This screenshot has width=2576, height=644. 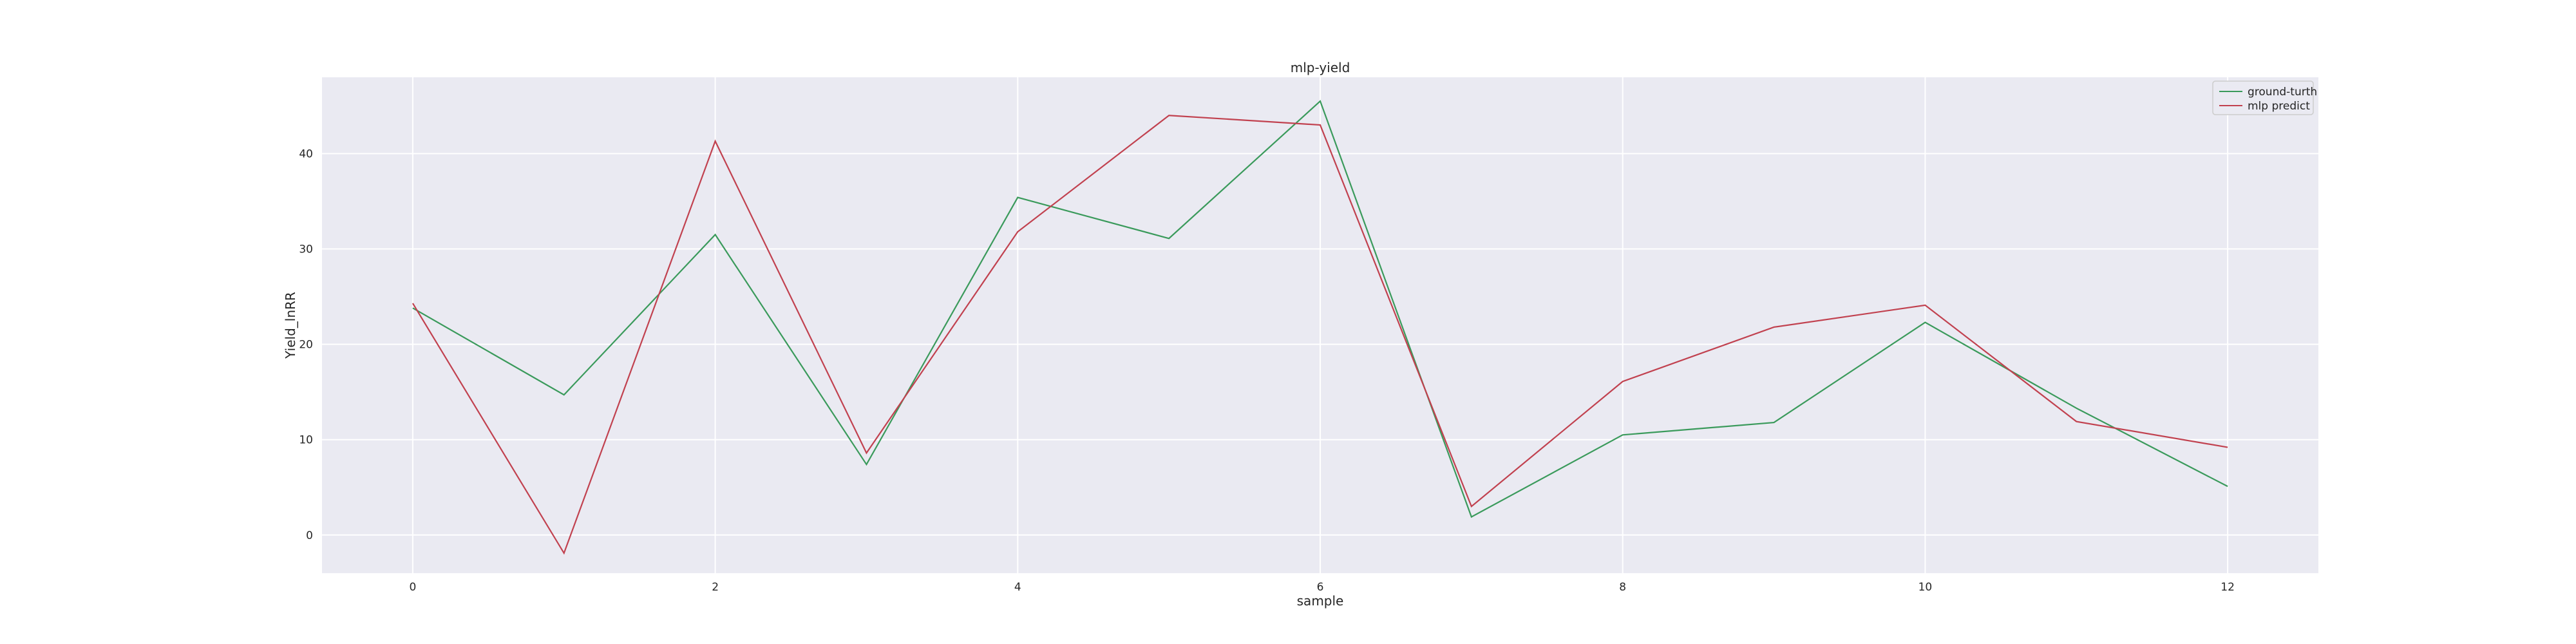 I want to click on y-tick-label: 20, so click(x=306, y=346).